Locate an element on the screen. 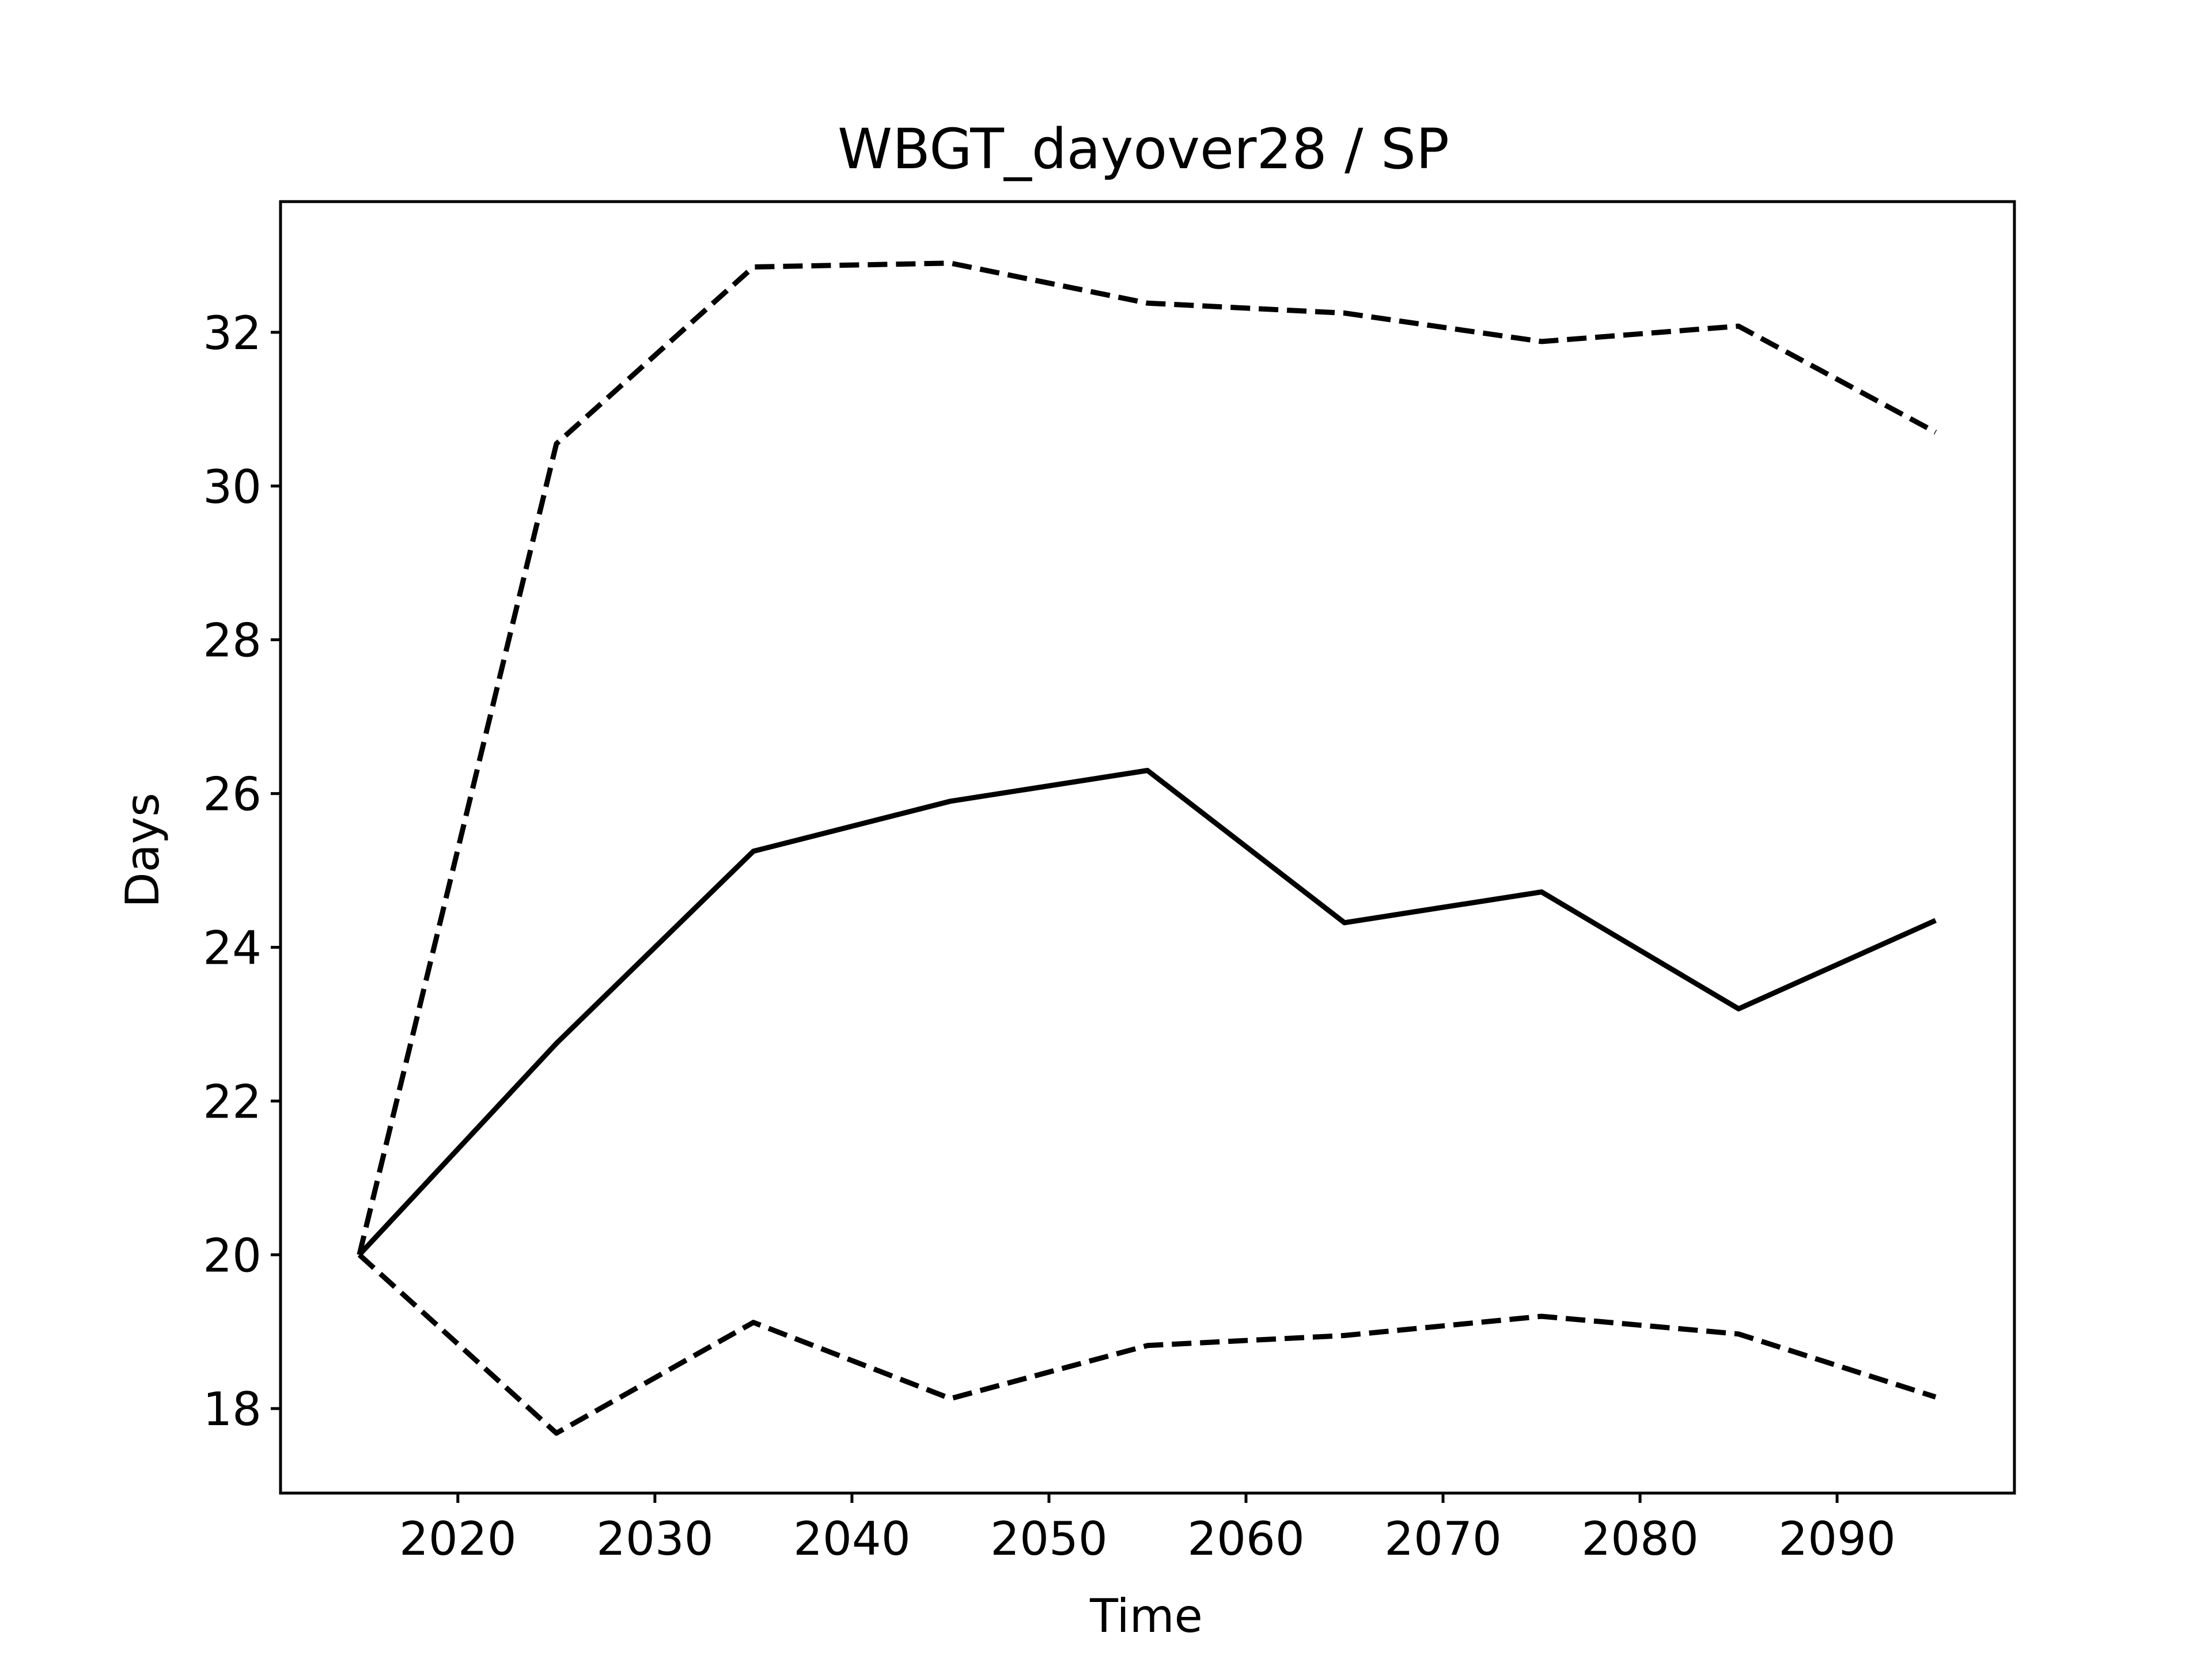 The width and height of the screenshot is (2212, 1659). x-axis-label: Time is located at coordinates (1146, 1616).